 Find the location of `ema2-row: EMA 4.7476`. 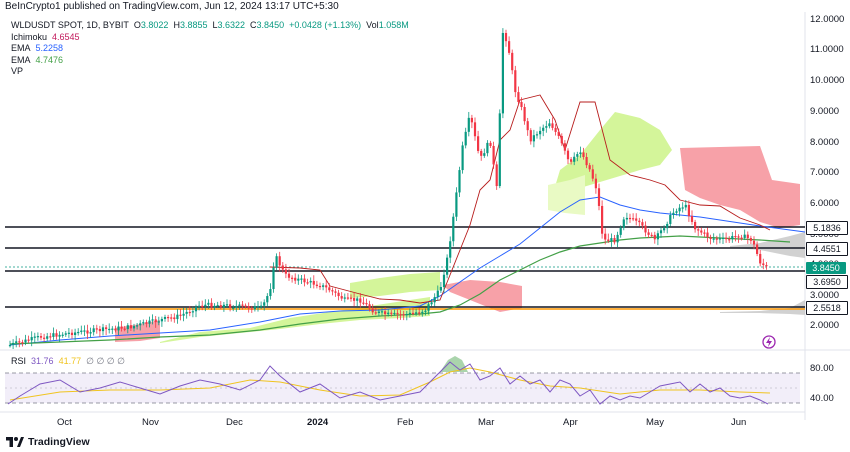

ema2-row: EMA 4.7476 is located at coordinates (210, 61).